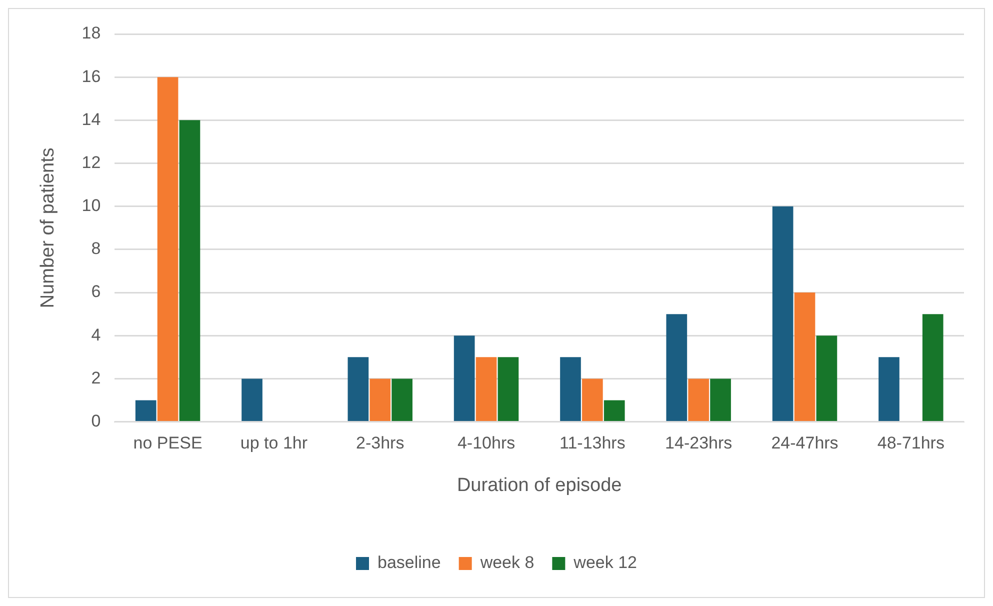 This screenshot has width=993, height=606. What do you see at coordinates (167, 443) in the screenshot?
I see `x-tick-label: no PESE` at bounding box center [167, 443].